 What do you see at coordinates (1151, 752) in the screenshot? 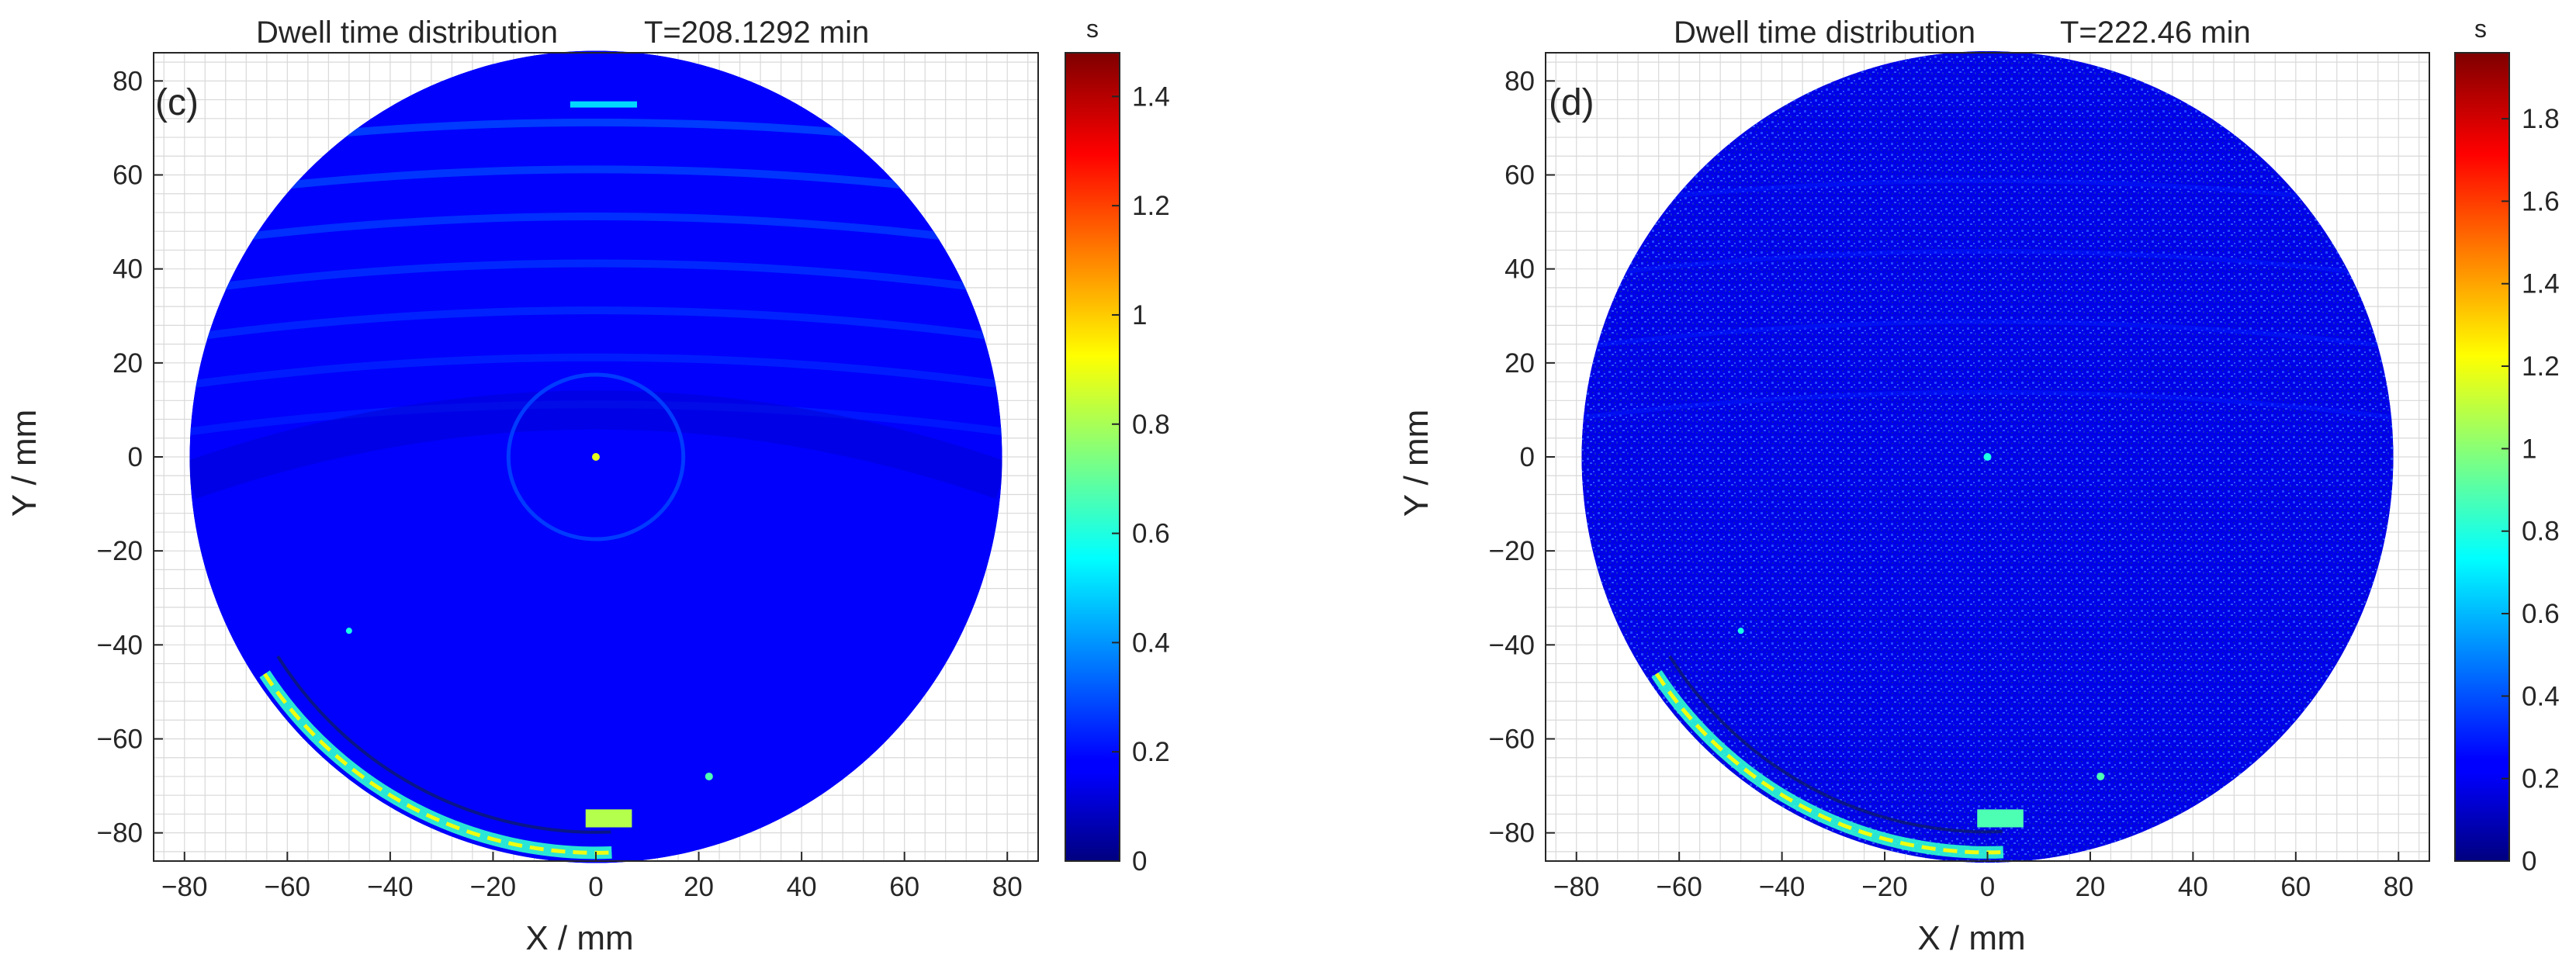
I see `colorbar-tick-label: 0.2` at bounding box center [1151, 752].